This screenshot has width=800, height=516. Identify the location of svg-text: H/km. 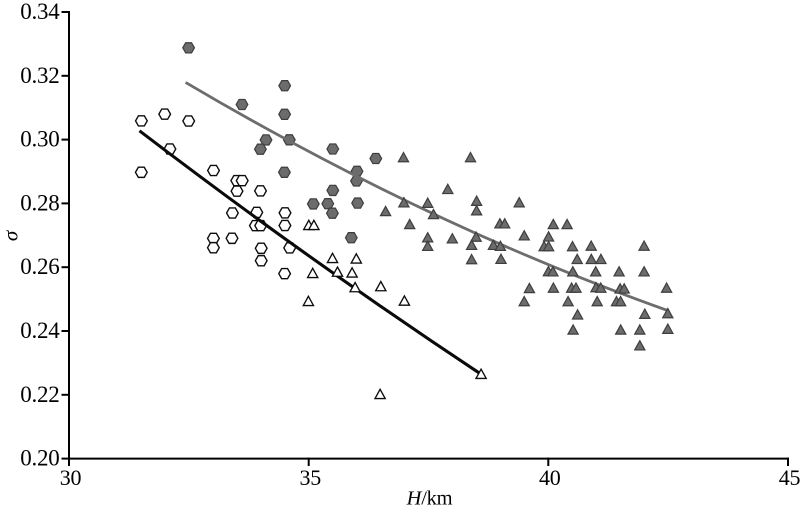
(429, 499).